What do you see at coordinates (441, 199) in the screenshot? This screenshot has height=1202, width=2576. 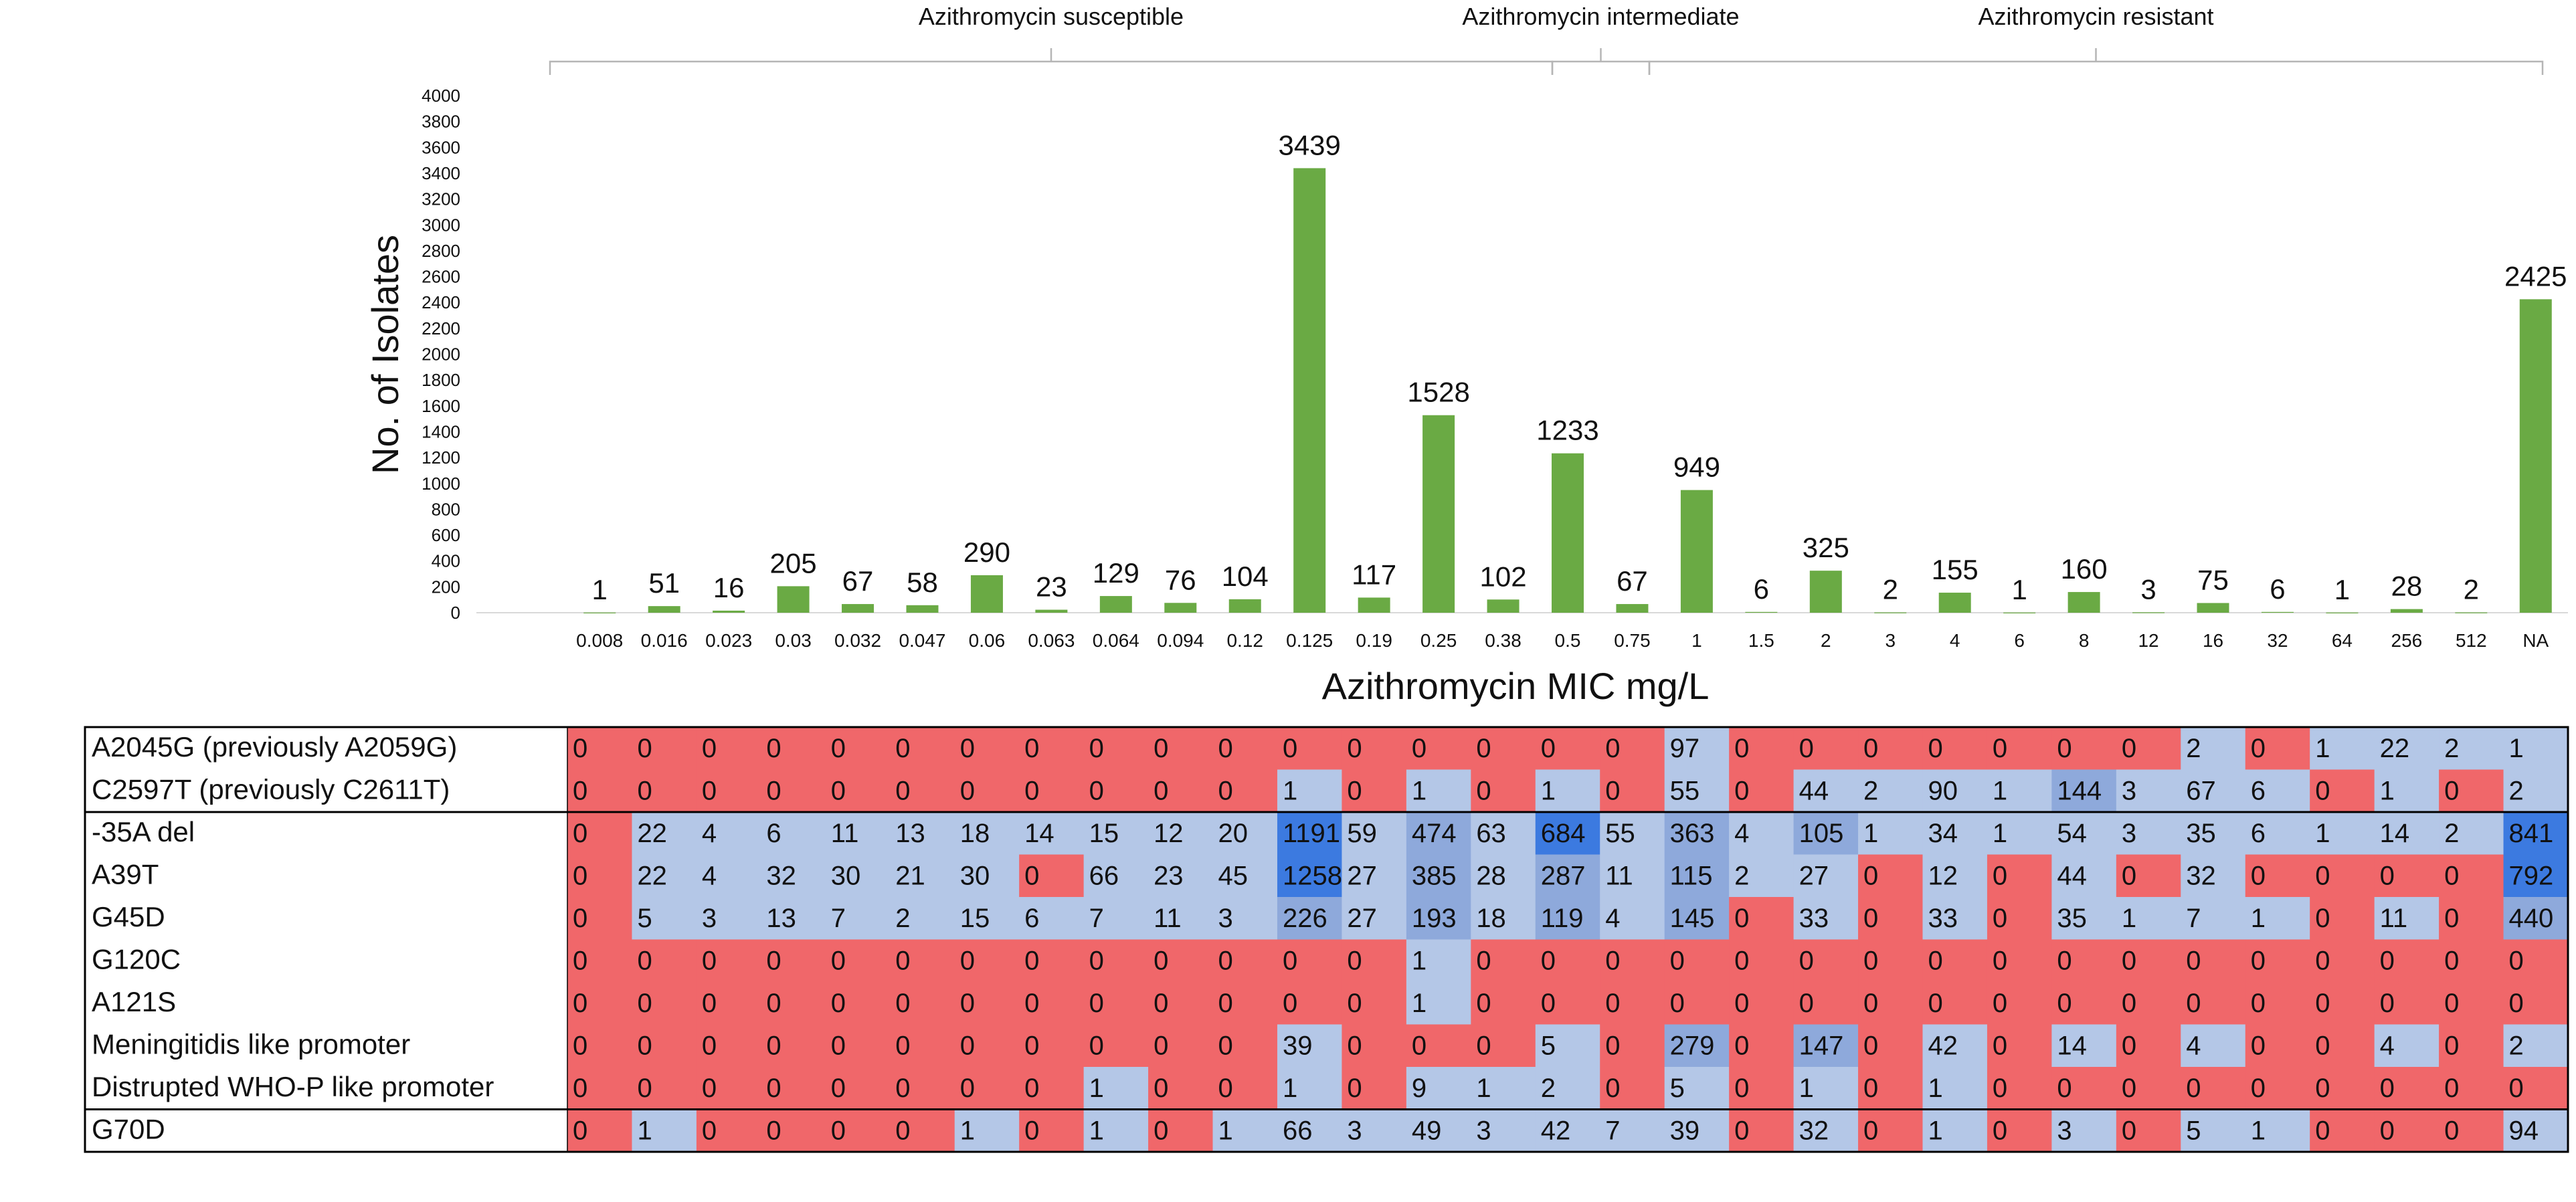 I see `y-tick-label: 3200` at bounding box center [441, 199].